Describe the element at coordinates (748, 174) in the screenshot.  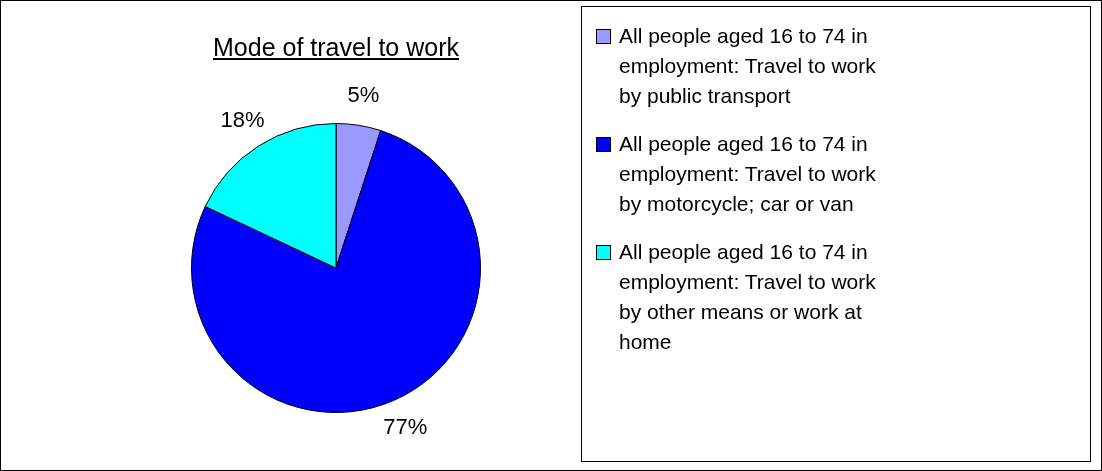
I see `legend-label: All people aged 16 to 74 in employment: Travel to work by motorcycle; car or van` at that location.